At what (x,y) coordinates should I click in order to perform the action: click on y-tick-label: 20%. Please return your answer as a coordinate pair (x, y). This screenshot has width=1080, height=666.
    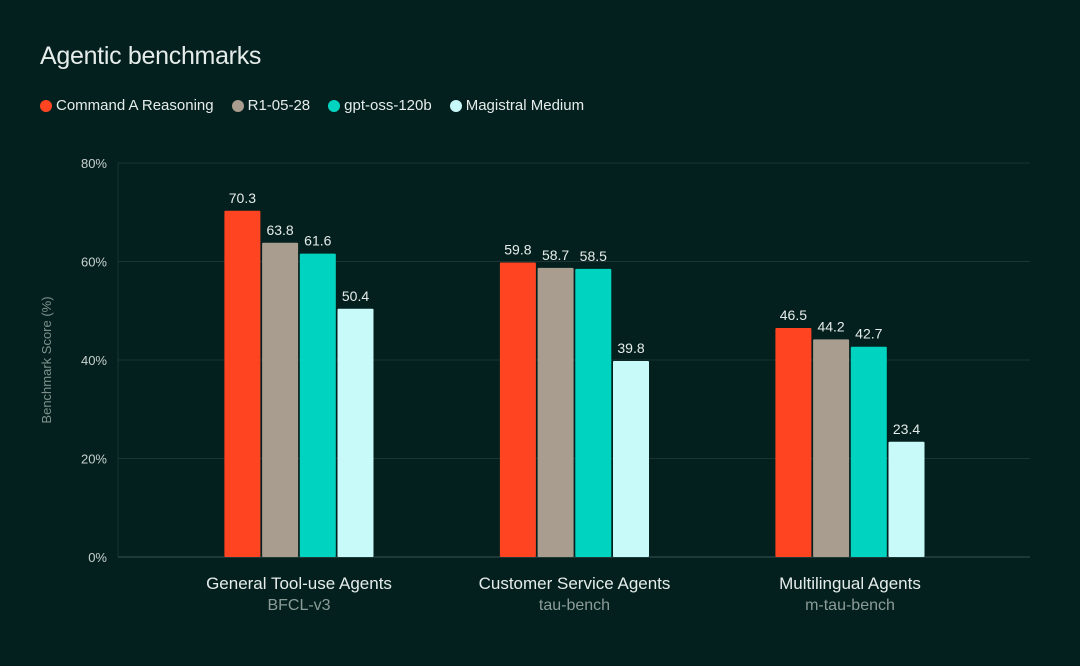
    Looking at the image, I should click on (94, 459).